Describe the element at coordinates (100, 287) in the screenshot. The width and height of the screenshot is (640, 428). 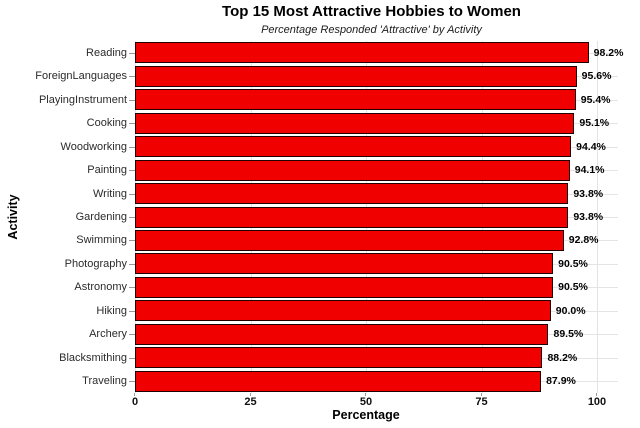
I see `y-category-label: Astronomy` at that location.